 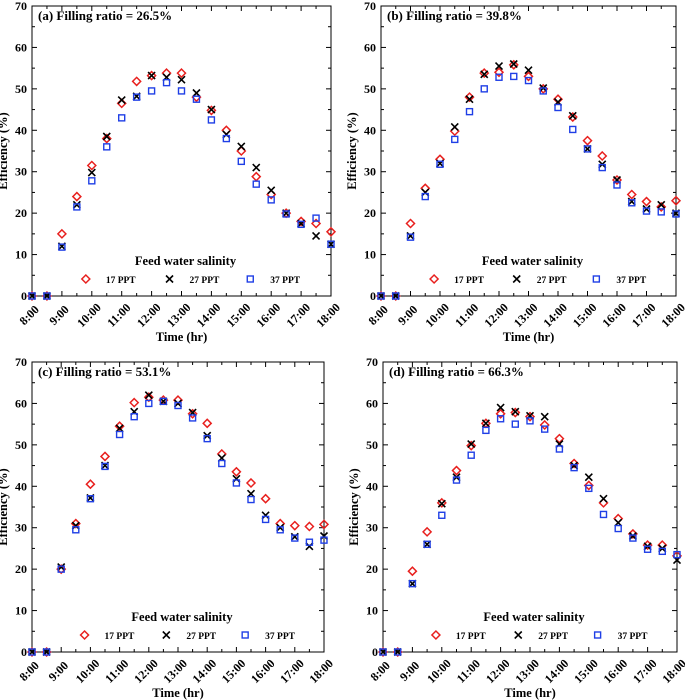 What do you see at coordinates (21, 486) in the screenshot?
I see `y-tick-label: 40` at bounding box center [21, 486].